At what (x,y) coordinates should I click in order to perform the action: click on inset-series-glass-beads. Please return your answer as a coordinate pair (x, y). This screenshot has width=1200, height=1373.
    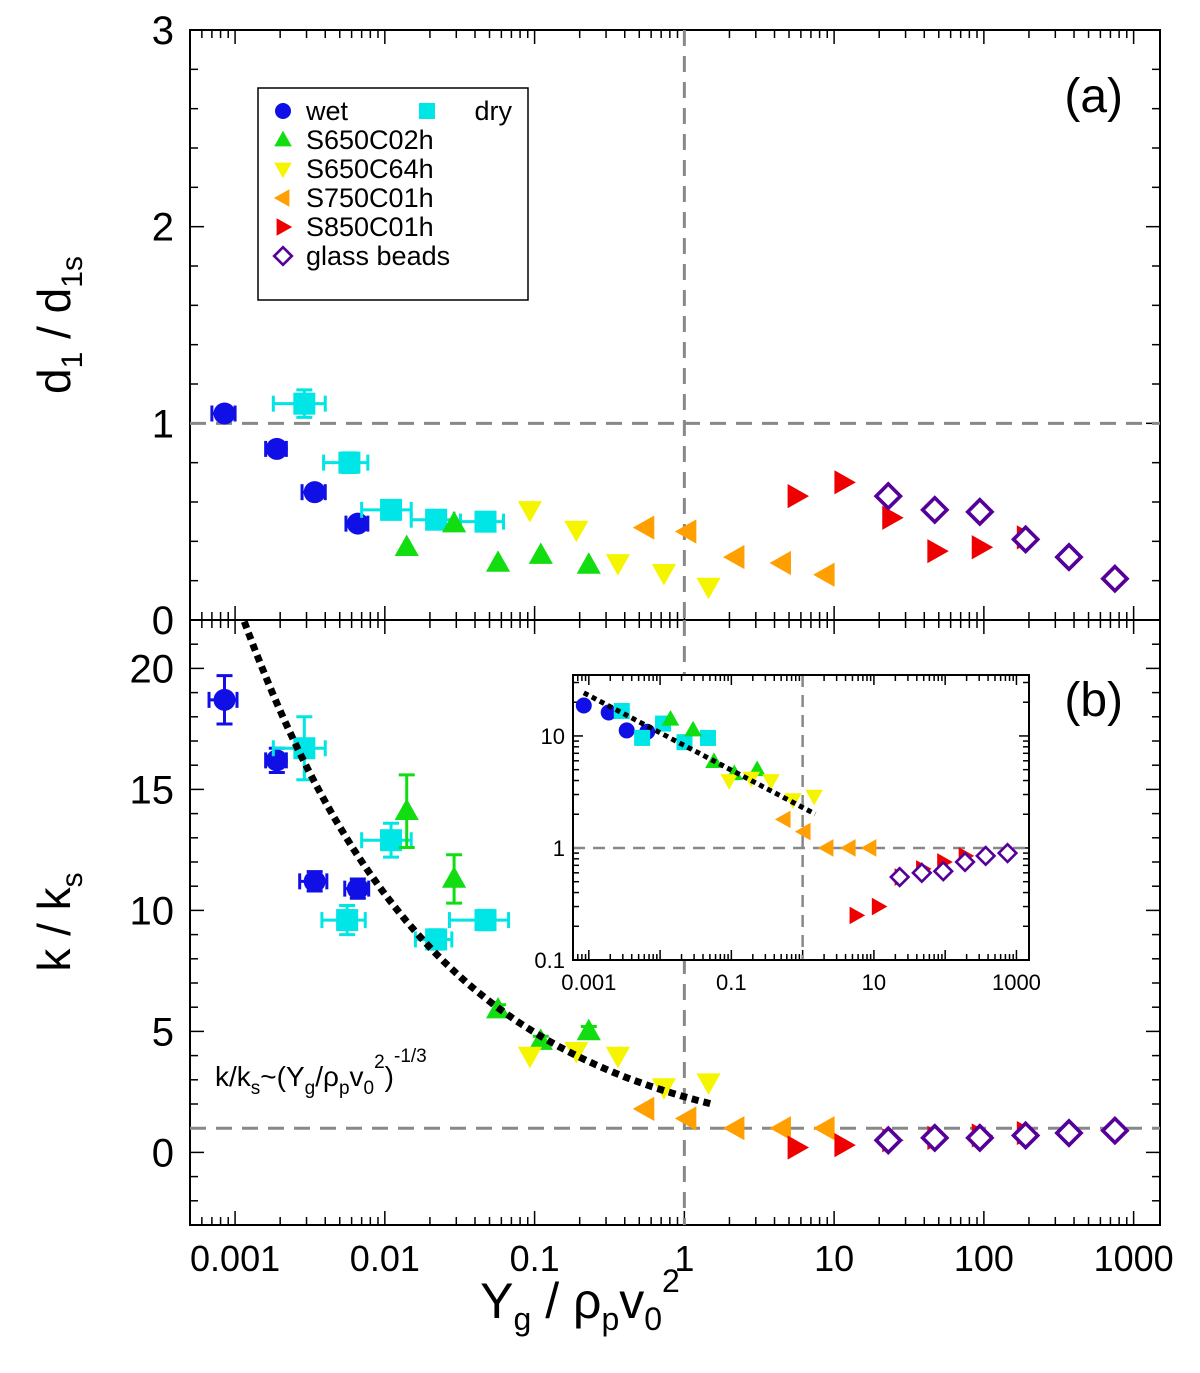
    Looking at the image, I should click on (954, 865).